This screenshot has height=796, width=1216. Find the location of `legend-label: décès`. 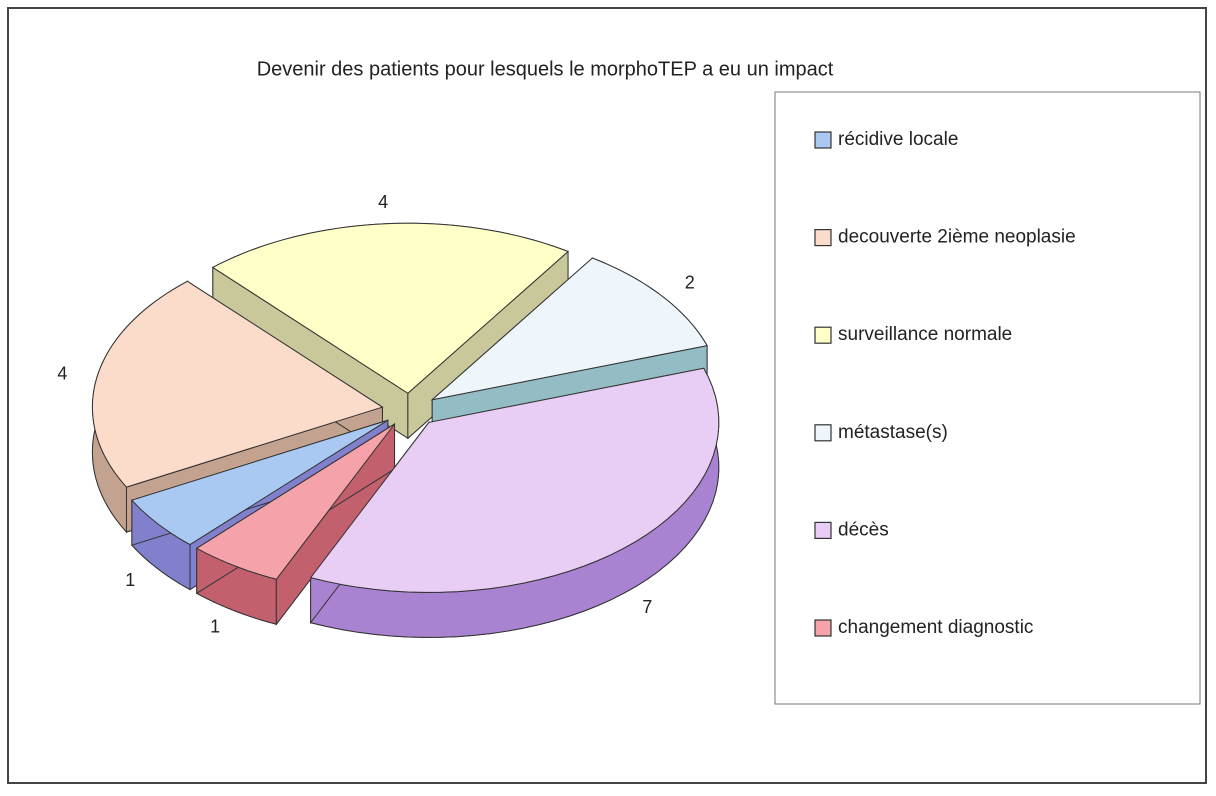

legend-label: décès is located at coordinates (863, 529).